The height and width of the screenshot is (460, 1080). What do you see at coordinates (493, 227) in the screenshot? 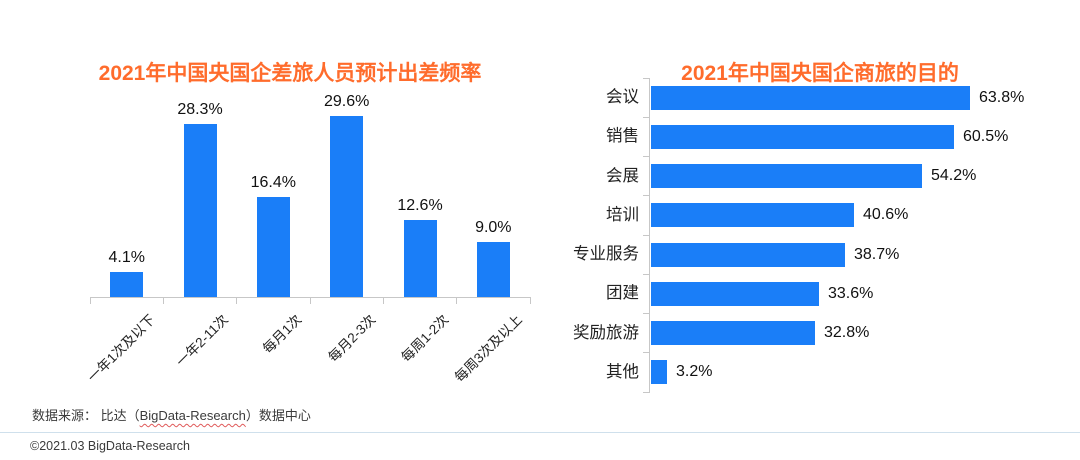
I see `bar-value-label: 9.0%` at bounding box center [493, 227].